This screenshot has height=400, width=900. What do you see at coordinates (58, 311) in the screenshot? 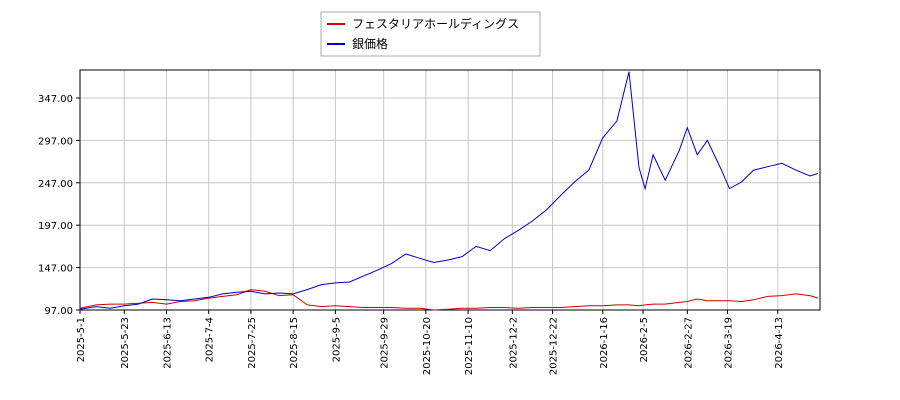
I see `y-tick-label: 97.00` at bounding box center [58, 311].